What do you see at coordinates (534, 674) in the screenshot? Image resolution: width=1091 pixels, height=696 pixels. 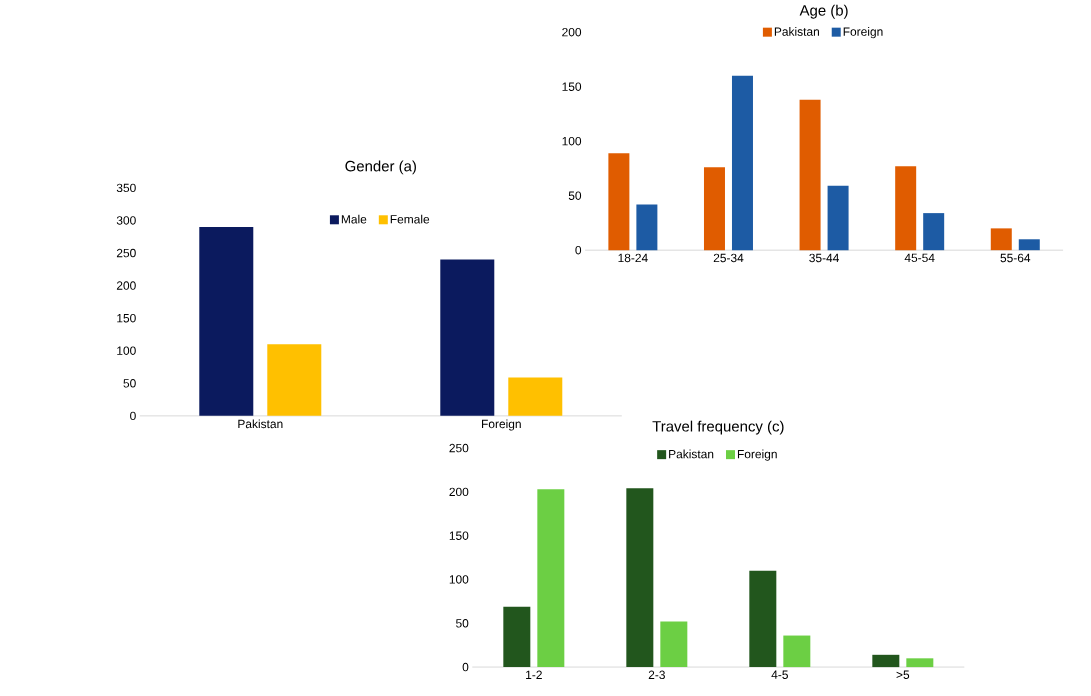 I see `x-tick-label: 1-2` at bounding box center [534, 674].